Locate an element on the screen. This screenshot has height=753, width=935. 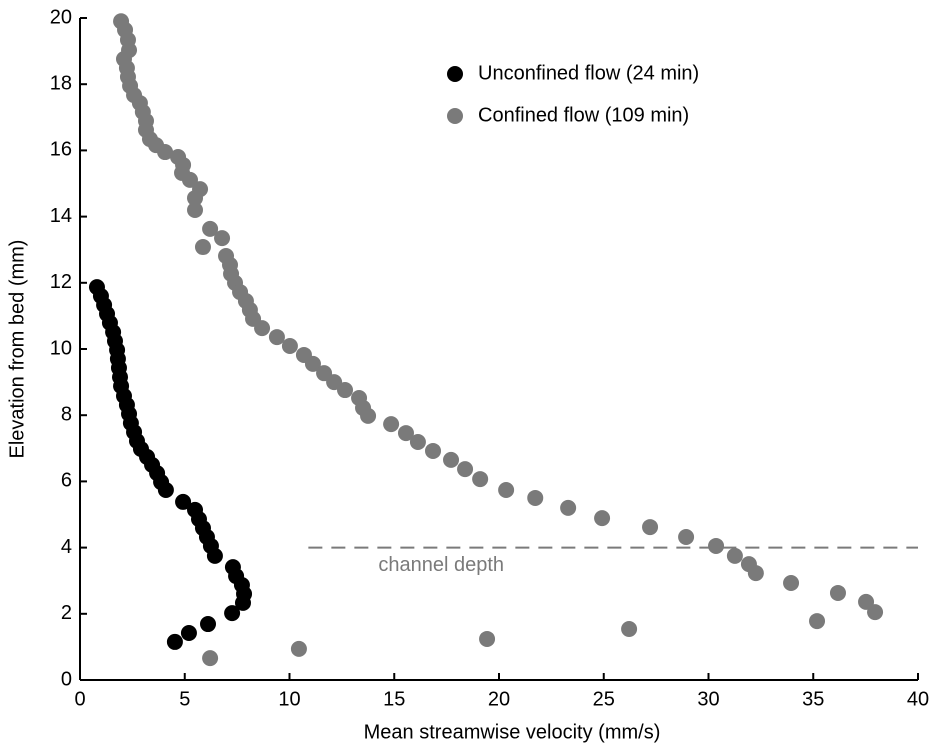
x-tick-label: 5 is located at coordinates (184, 699).